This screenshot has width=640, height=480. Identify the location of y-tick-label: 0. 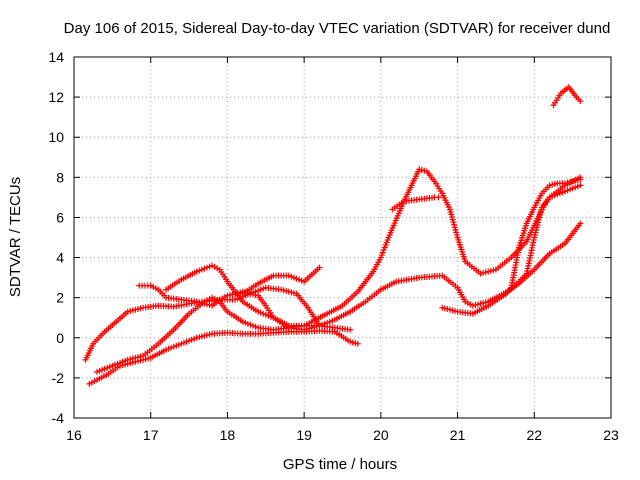
(60, 338).